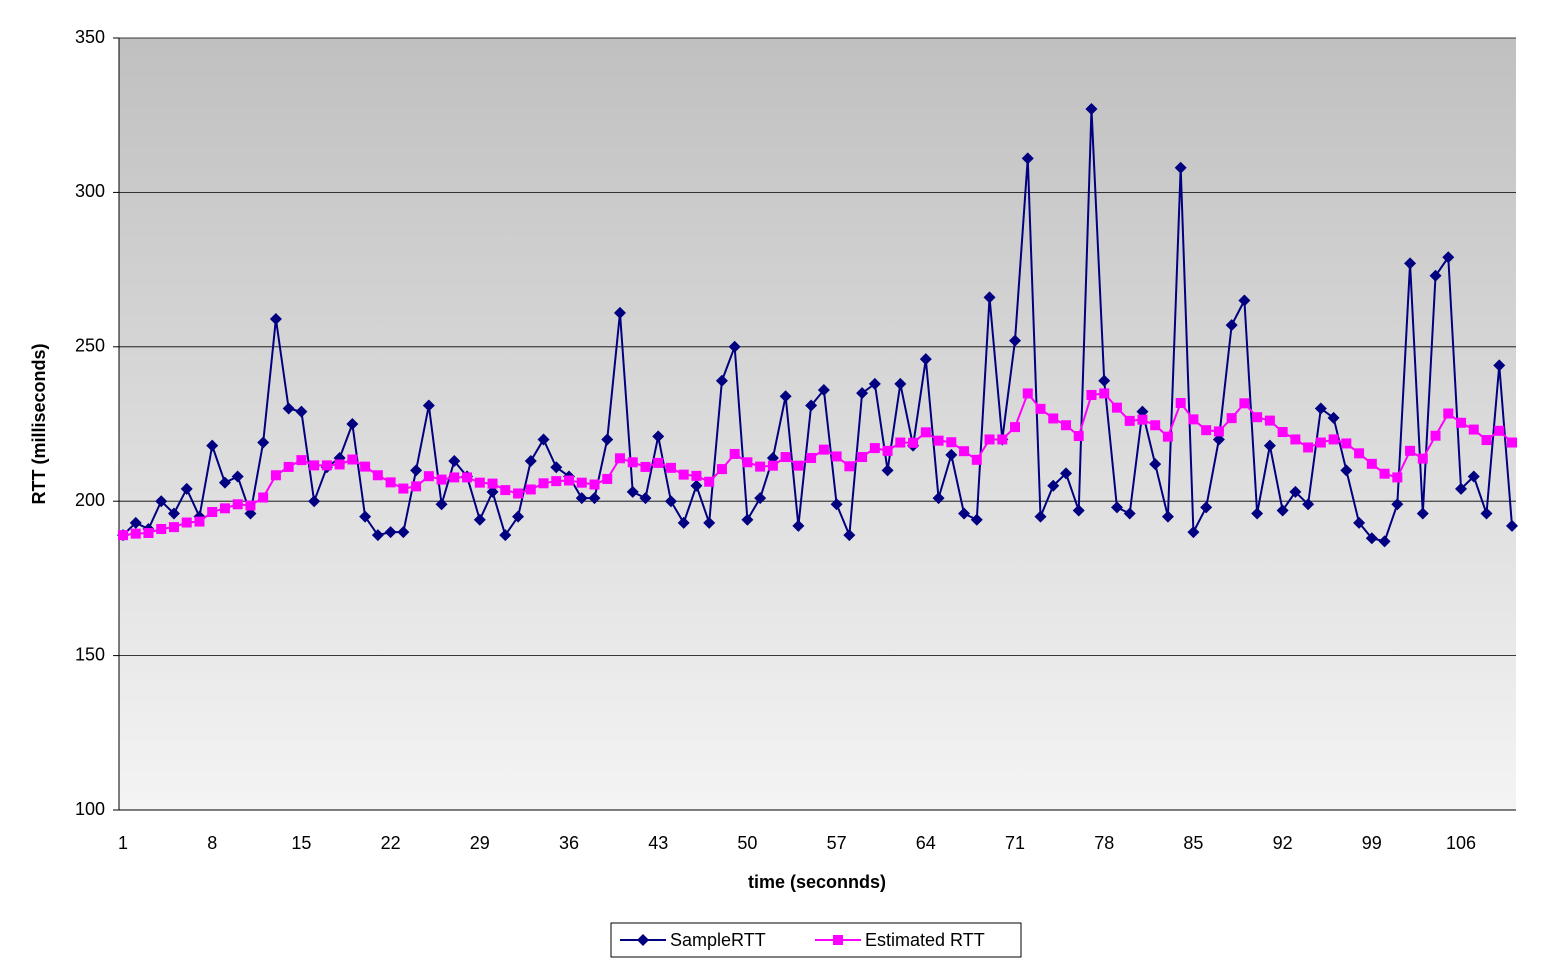 This screenshot has width=1556, height=978. I want to click on x-axis-title: time (seconnds), so click(817, 882).